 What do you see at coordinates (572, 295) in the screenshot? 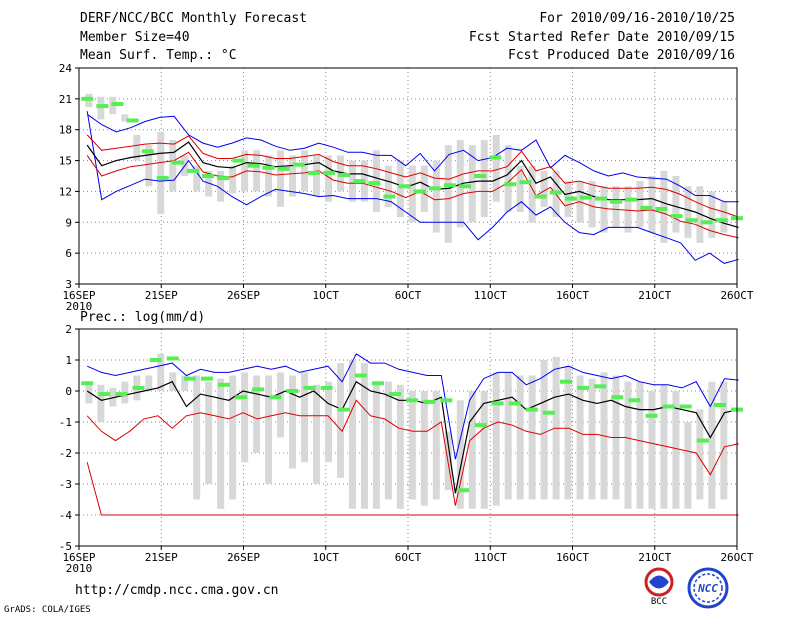
I see `temp-xtick-label: 16OCT` at bounding box center [572, 295].